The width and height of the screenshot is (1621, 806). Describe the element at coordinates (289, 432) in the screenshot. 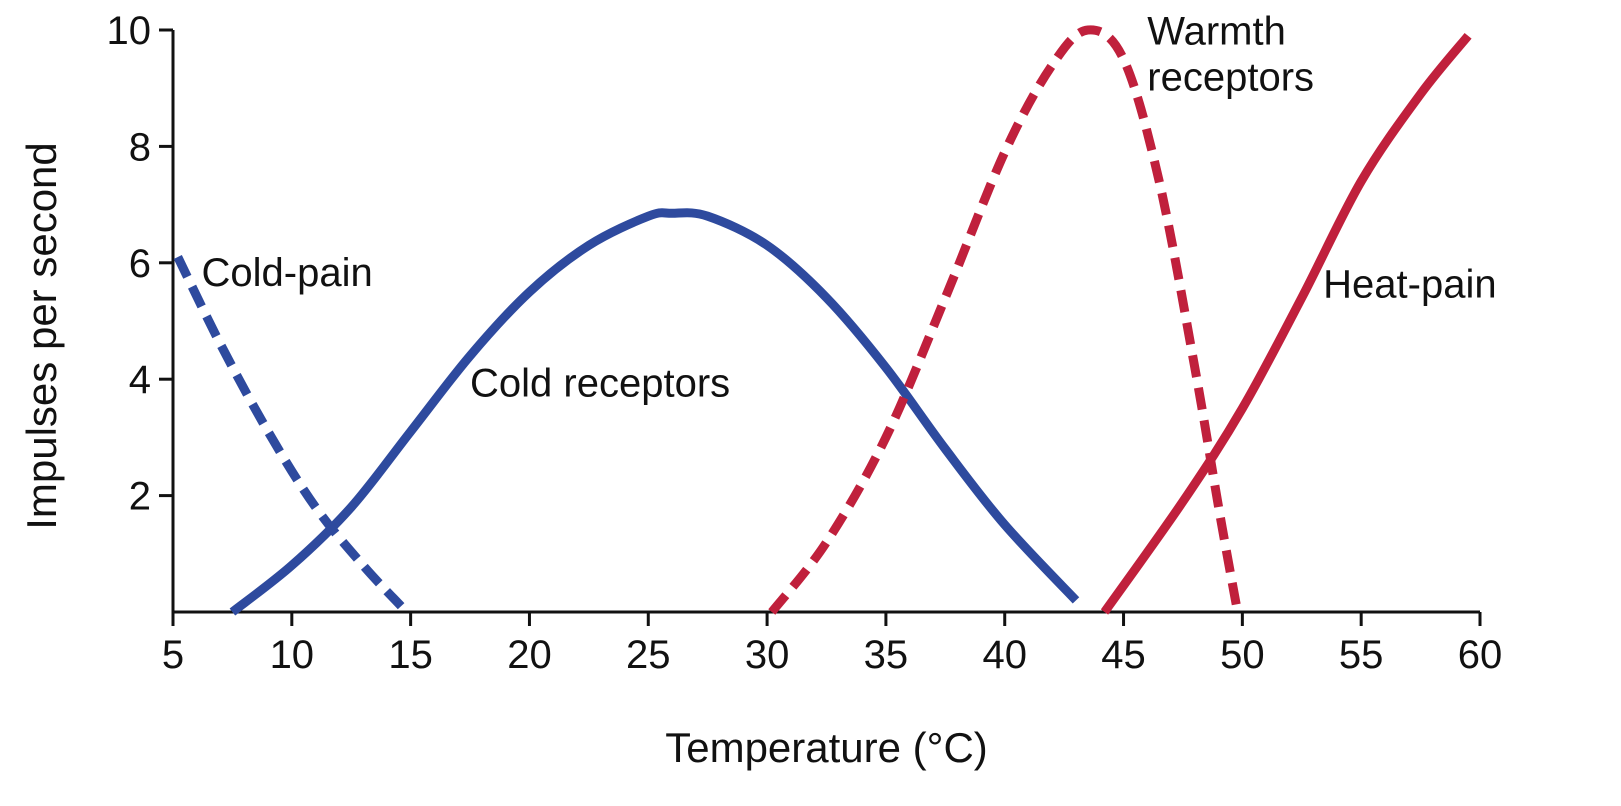

I see `series-line-cold-pain` at that location.